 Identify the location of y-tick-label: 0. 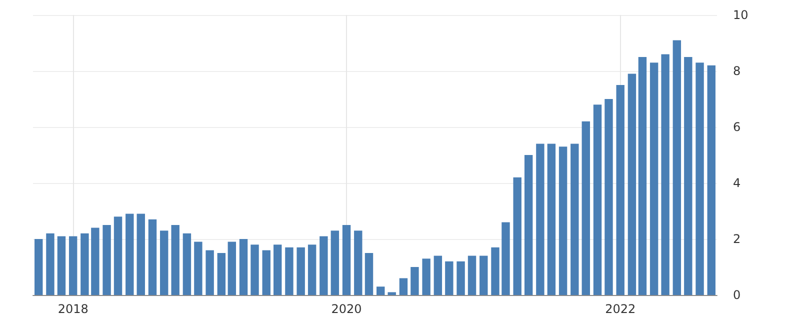
(737, 295).